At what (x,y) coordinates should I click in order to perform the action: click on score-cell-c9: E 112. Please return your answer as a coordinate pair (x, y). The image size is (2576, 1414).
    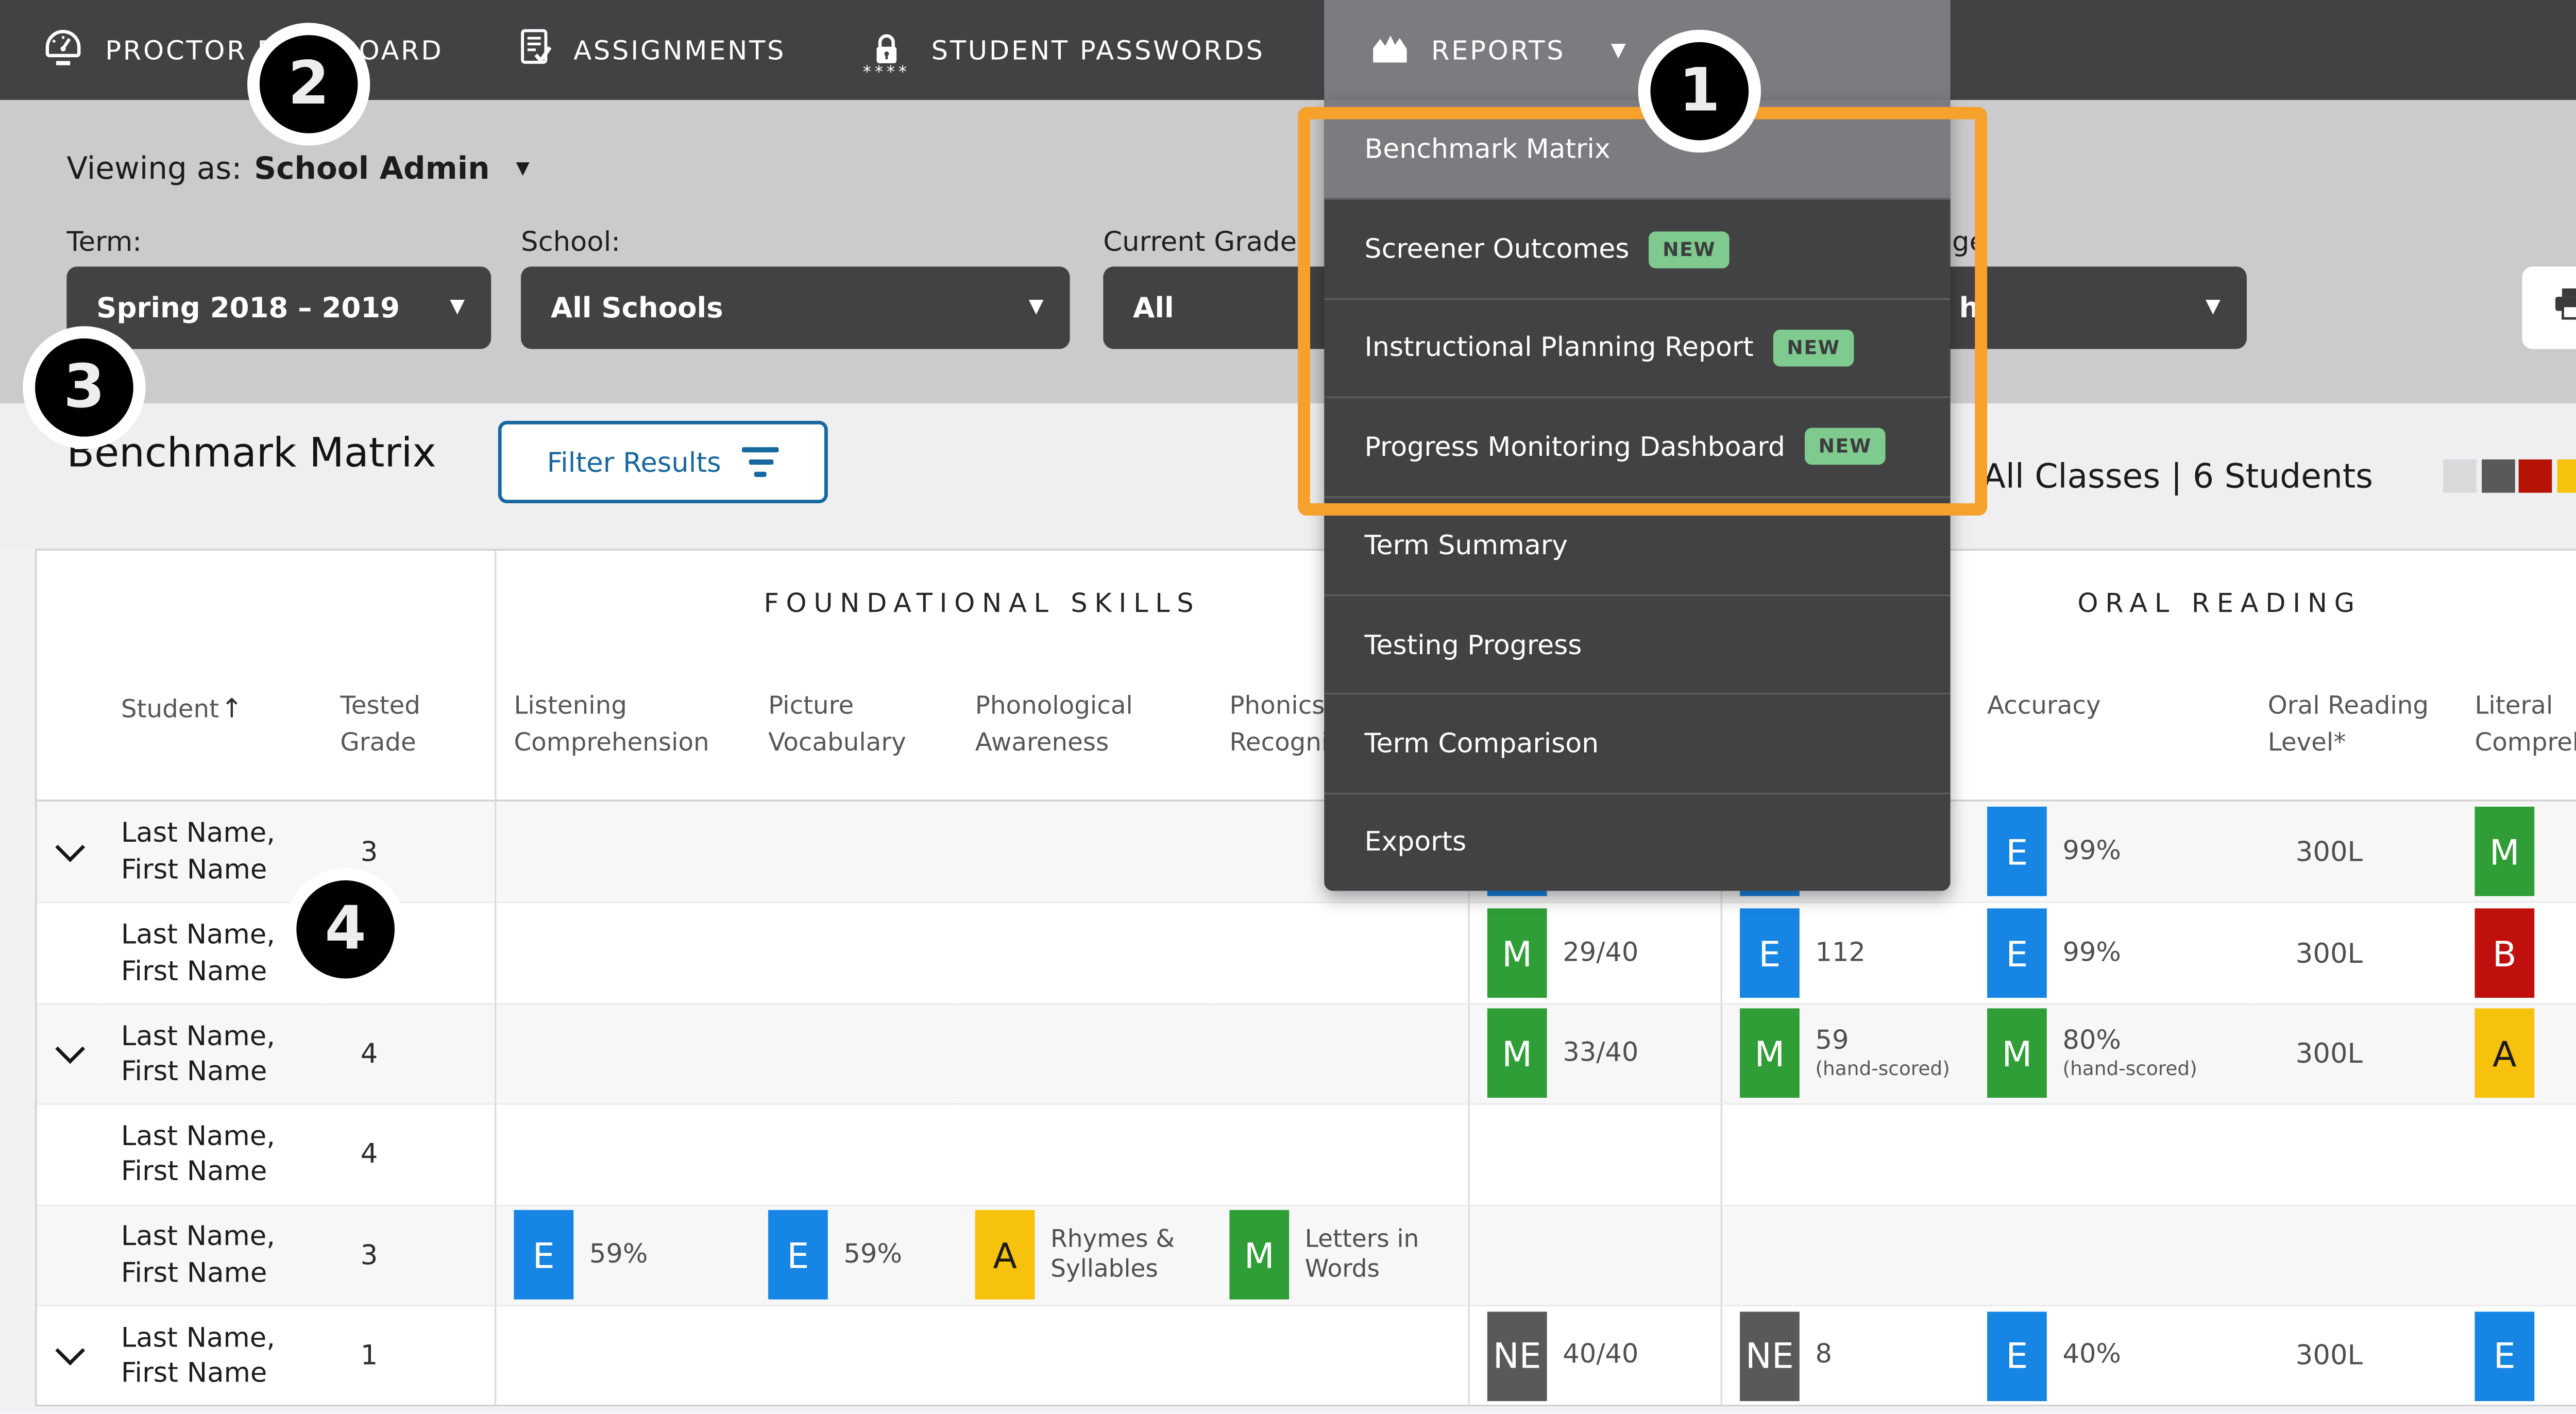
    Looking at the image, I should click on (1845, 952).